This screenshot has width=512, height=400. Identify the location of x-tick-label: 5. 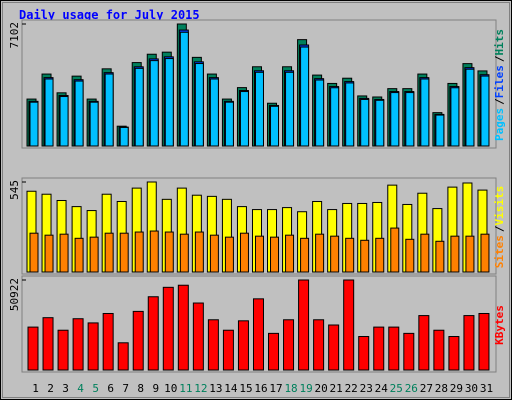
(95, 388).